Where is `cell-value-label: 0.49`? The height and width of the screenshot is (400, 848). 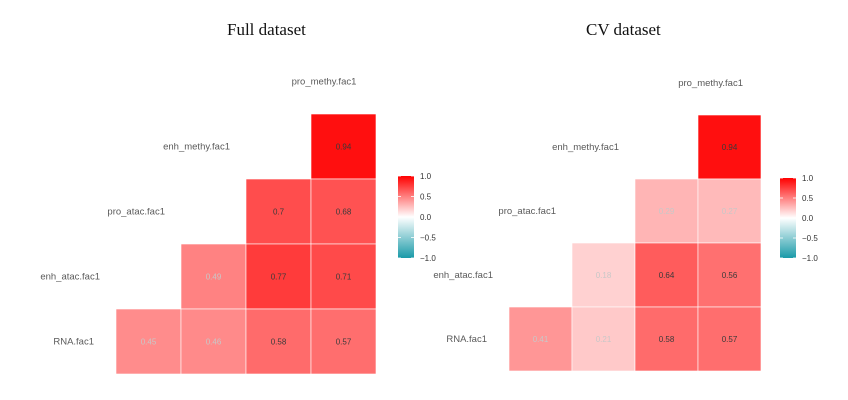 cell-value-label: 0.49 is located at coordinates (214, 277).